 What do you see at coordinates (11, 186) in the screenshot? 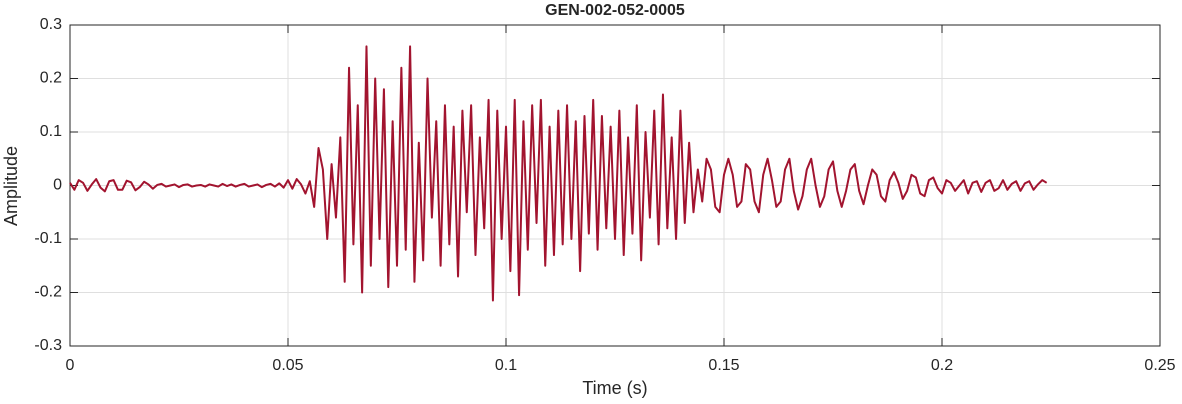
I see `y-axis-label: Amplitude` at bounding box center [11, 186].